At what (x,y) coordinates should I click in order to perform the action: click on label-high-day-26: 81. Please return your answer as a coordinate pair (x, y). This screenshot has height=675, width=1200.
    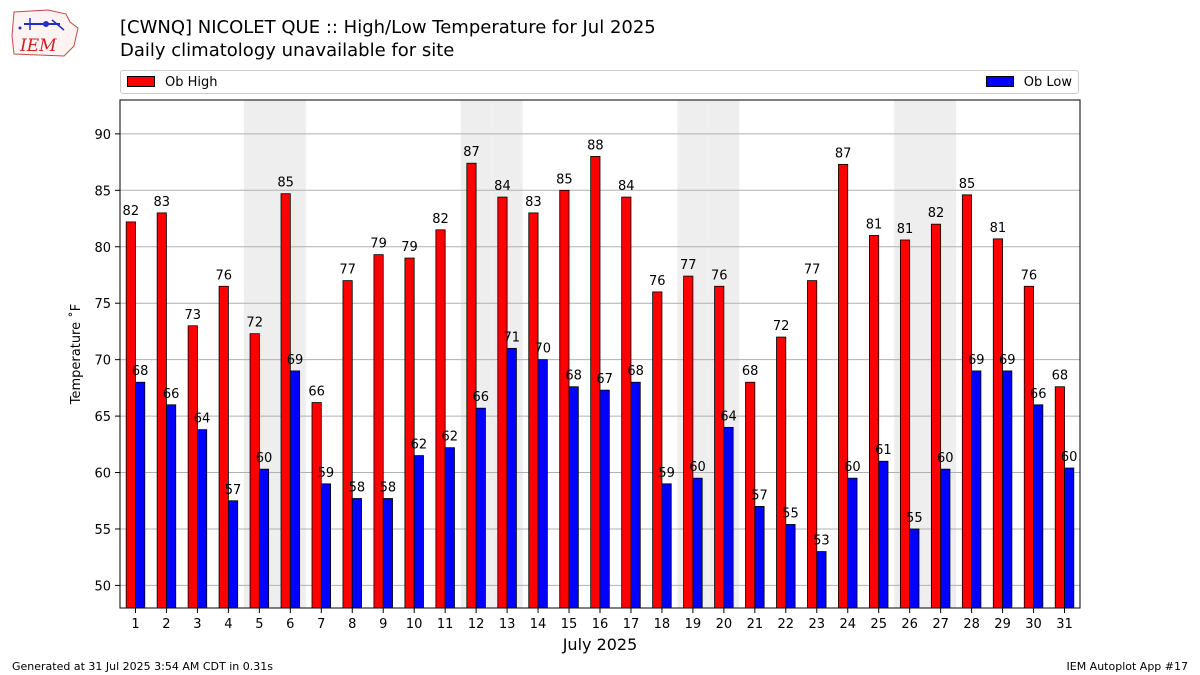
    Looking at the image, I should click on (905, 229).